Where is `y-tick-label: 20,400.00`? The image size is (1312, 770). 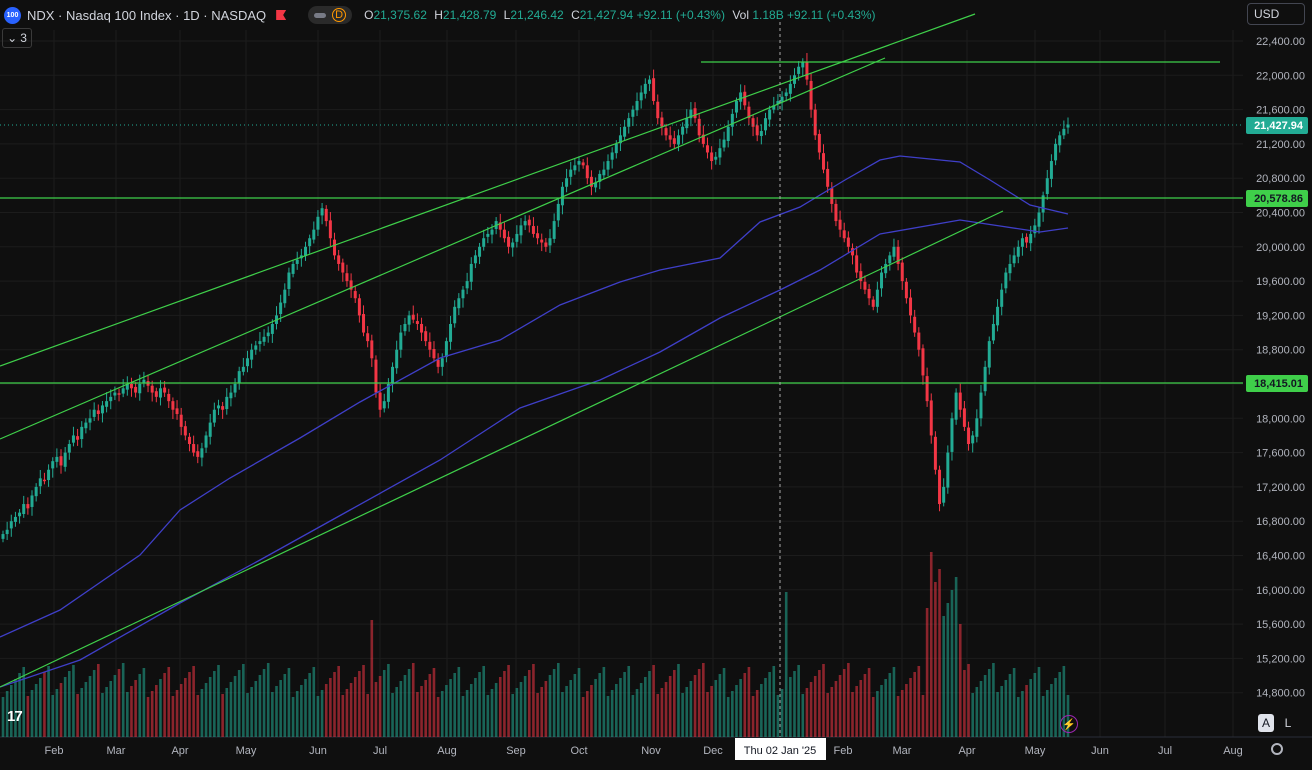
y-tick-label: 20,400.00 is located at coordinates (1280, 214).